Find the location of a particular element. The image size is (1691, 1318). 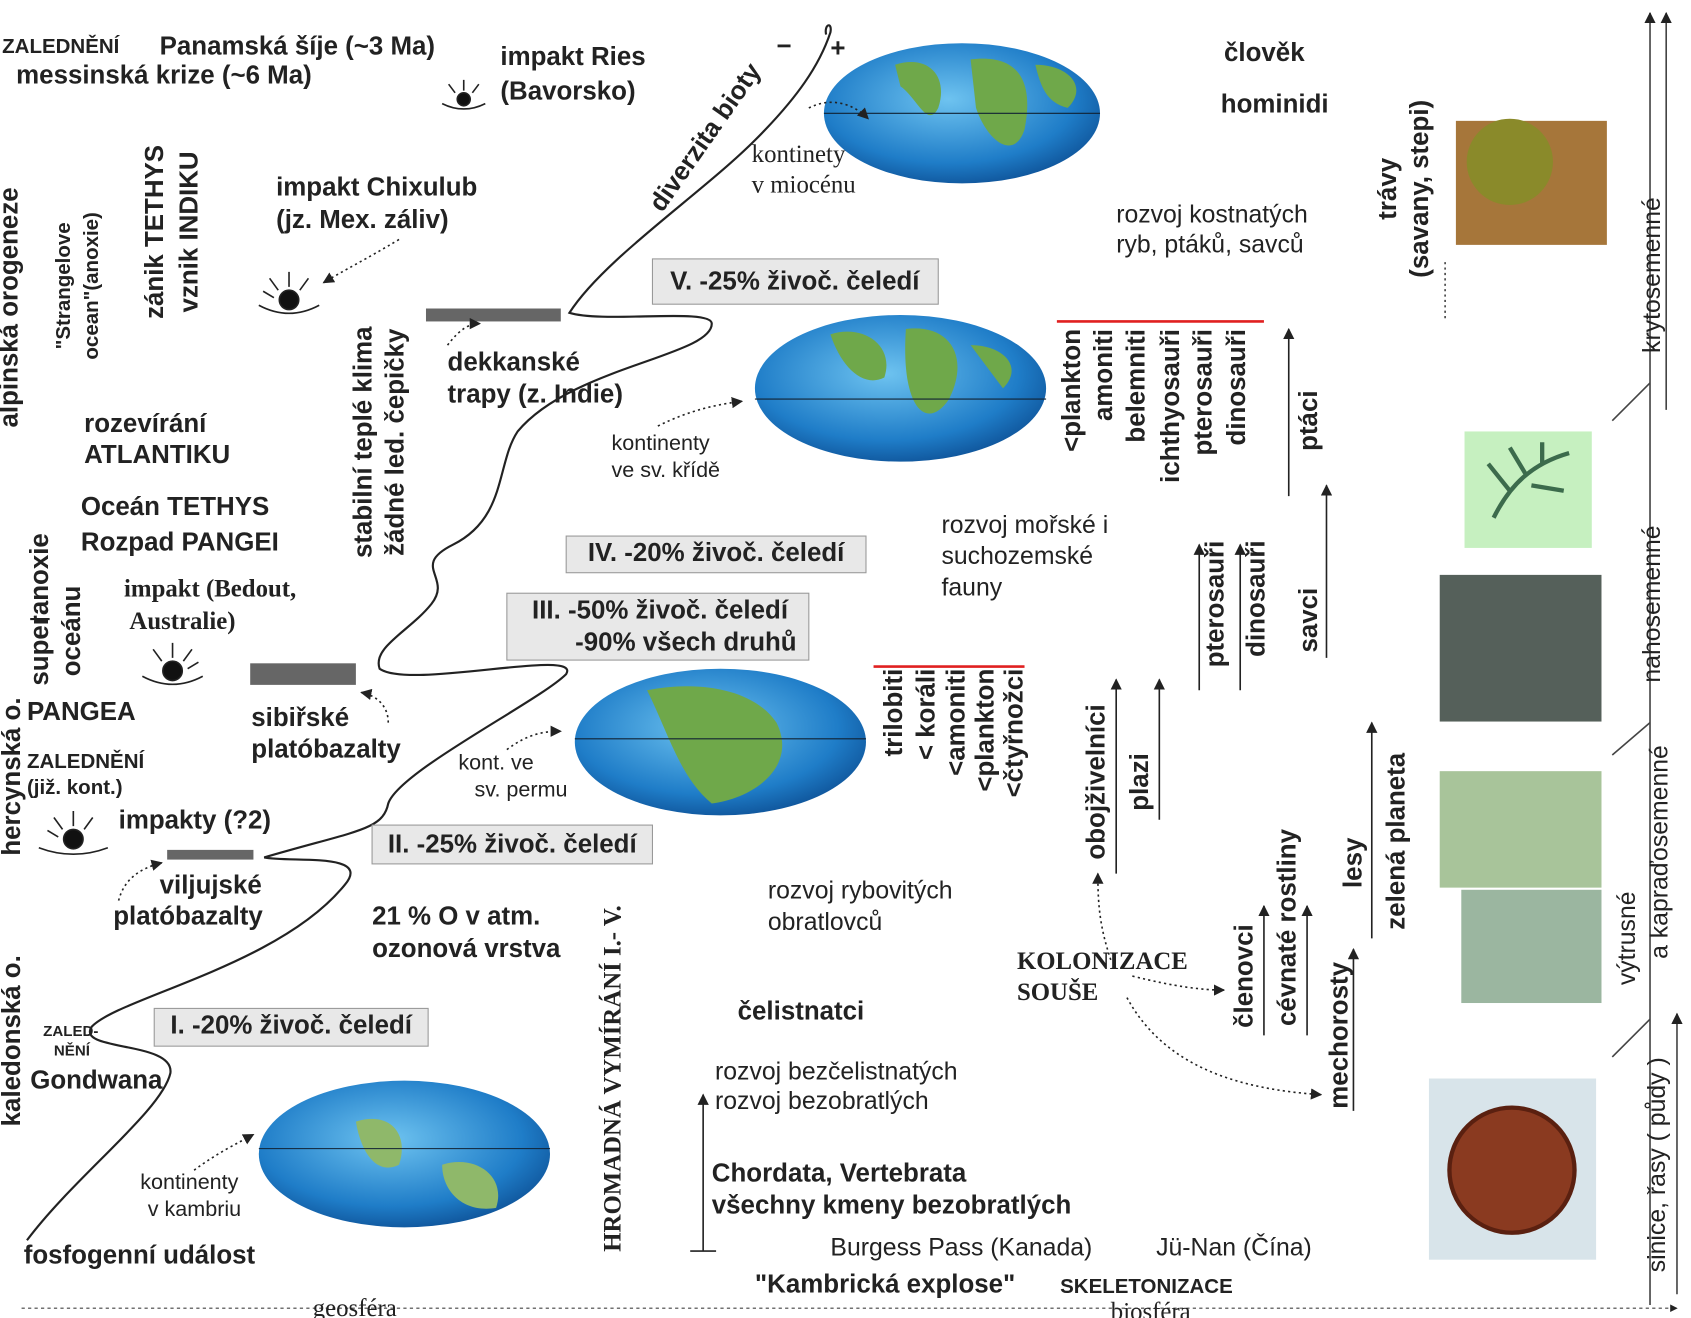

label: ichthyosauři is located at coordinates (1171, 406).